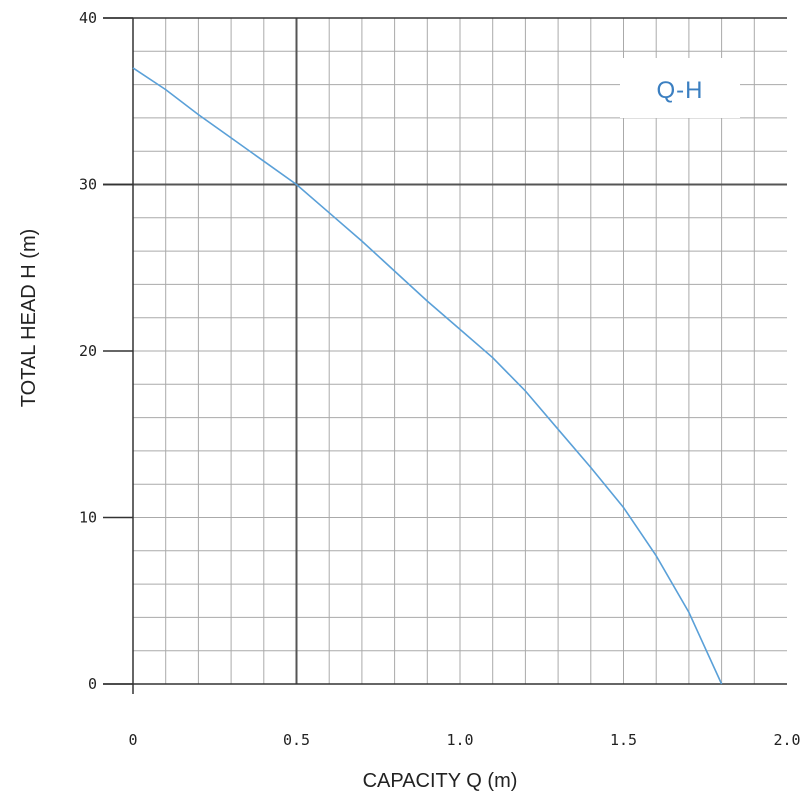 The image size is (801, 796). I want to click on y-tick-label: 10, so click(88, 518).